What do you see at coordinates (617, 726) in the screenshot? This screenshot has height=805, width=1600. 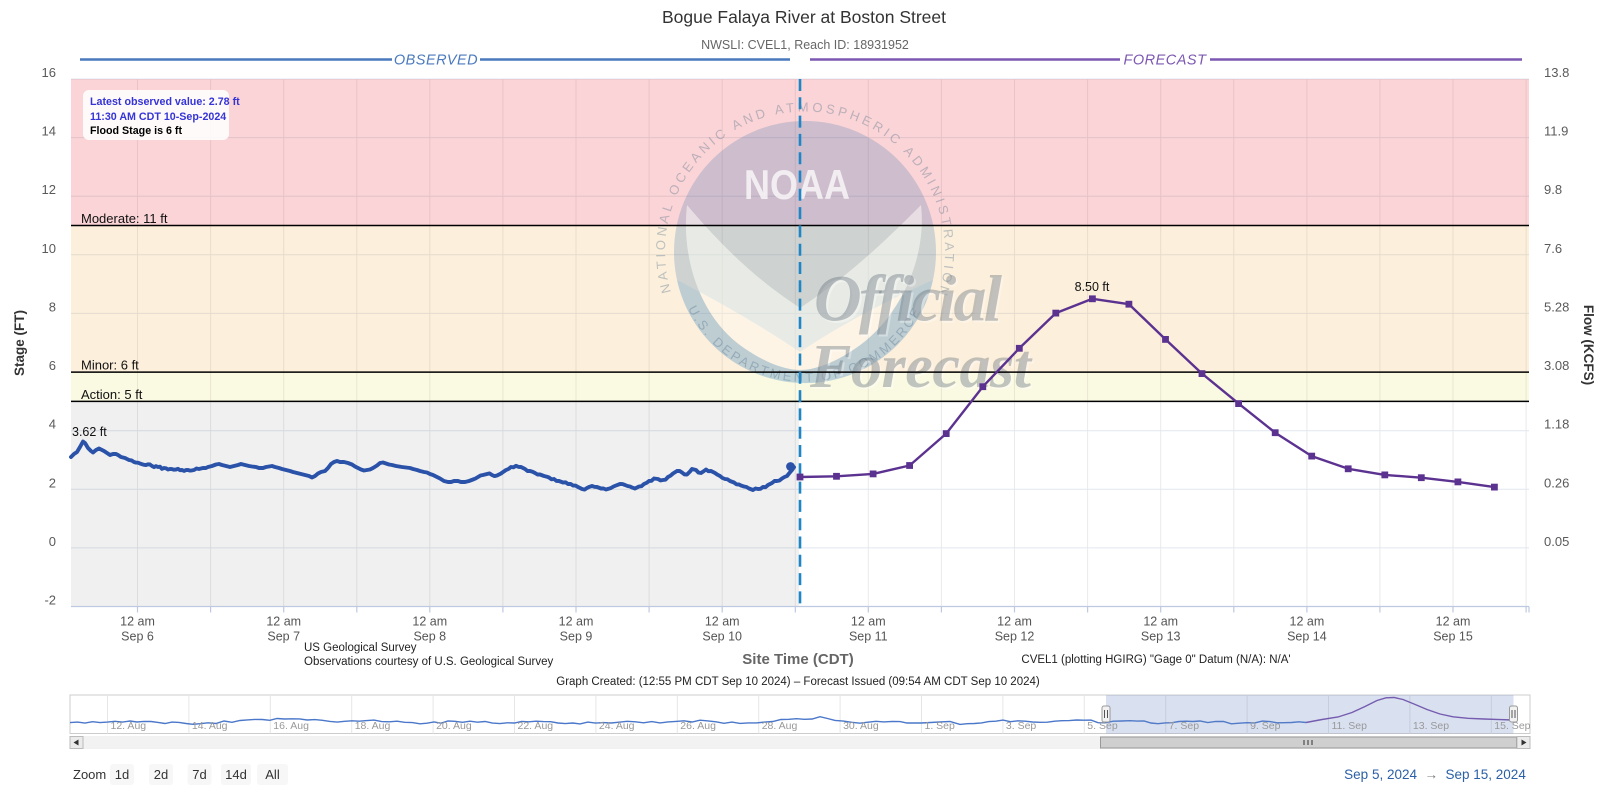 I see `svg-text: 24. Aug` at bounding box center [617, 726].